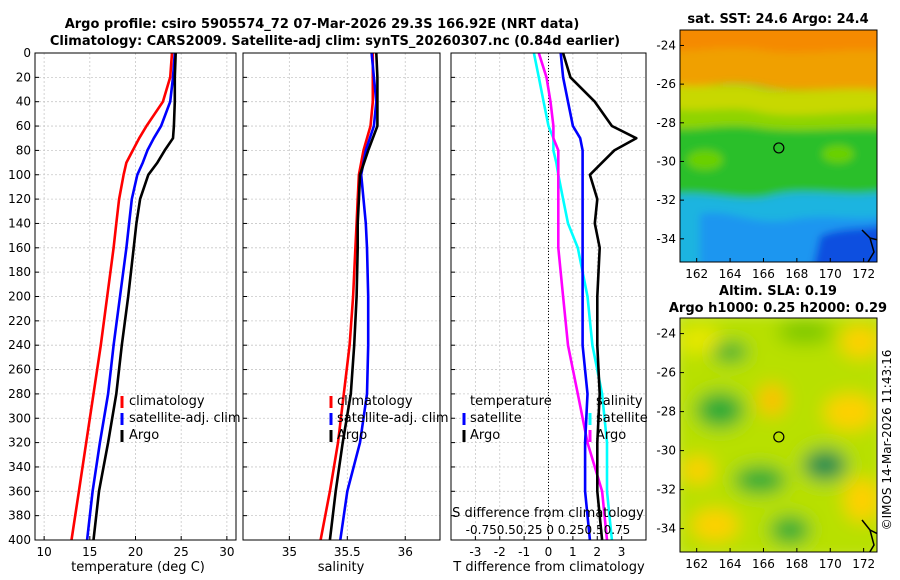  I want to click on legend-satellite-temperature: satellite, so click(496, 418).